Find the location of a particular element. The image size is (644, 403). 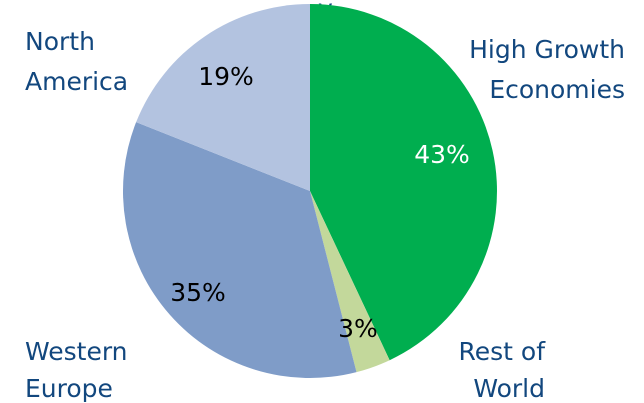

category-label-western-europe: Western is located at coordinates (76, 351).